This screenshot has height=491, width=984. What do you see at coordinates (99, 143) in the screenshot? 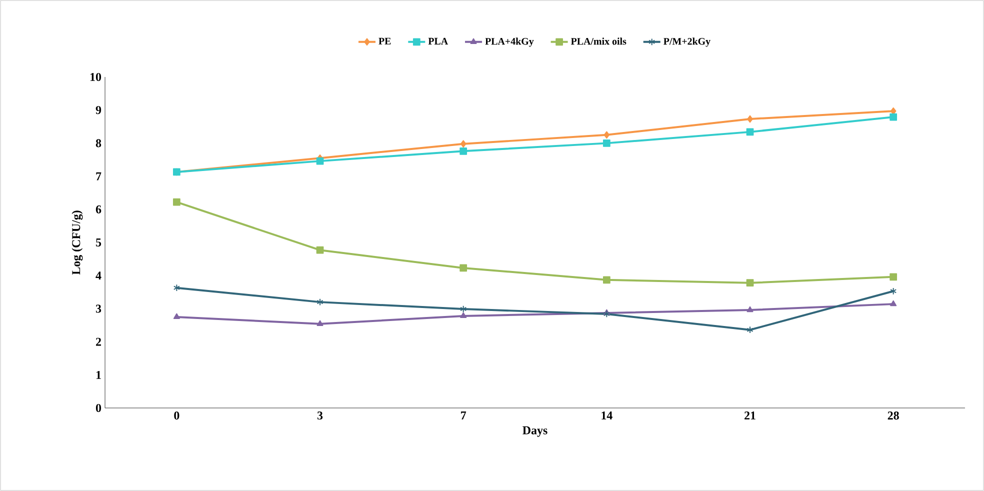
I see `y-tick-label: 8` at bounding box center [99, 143].